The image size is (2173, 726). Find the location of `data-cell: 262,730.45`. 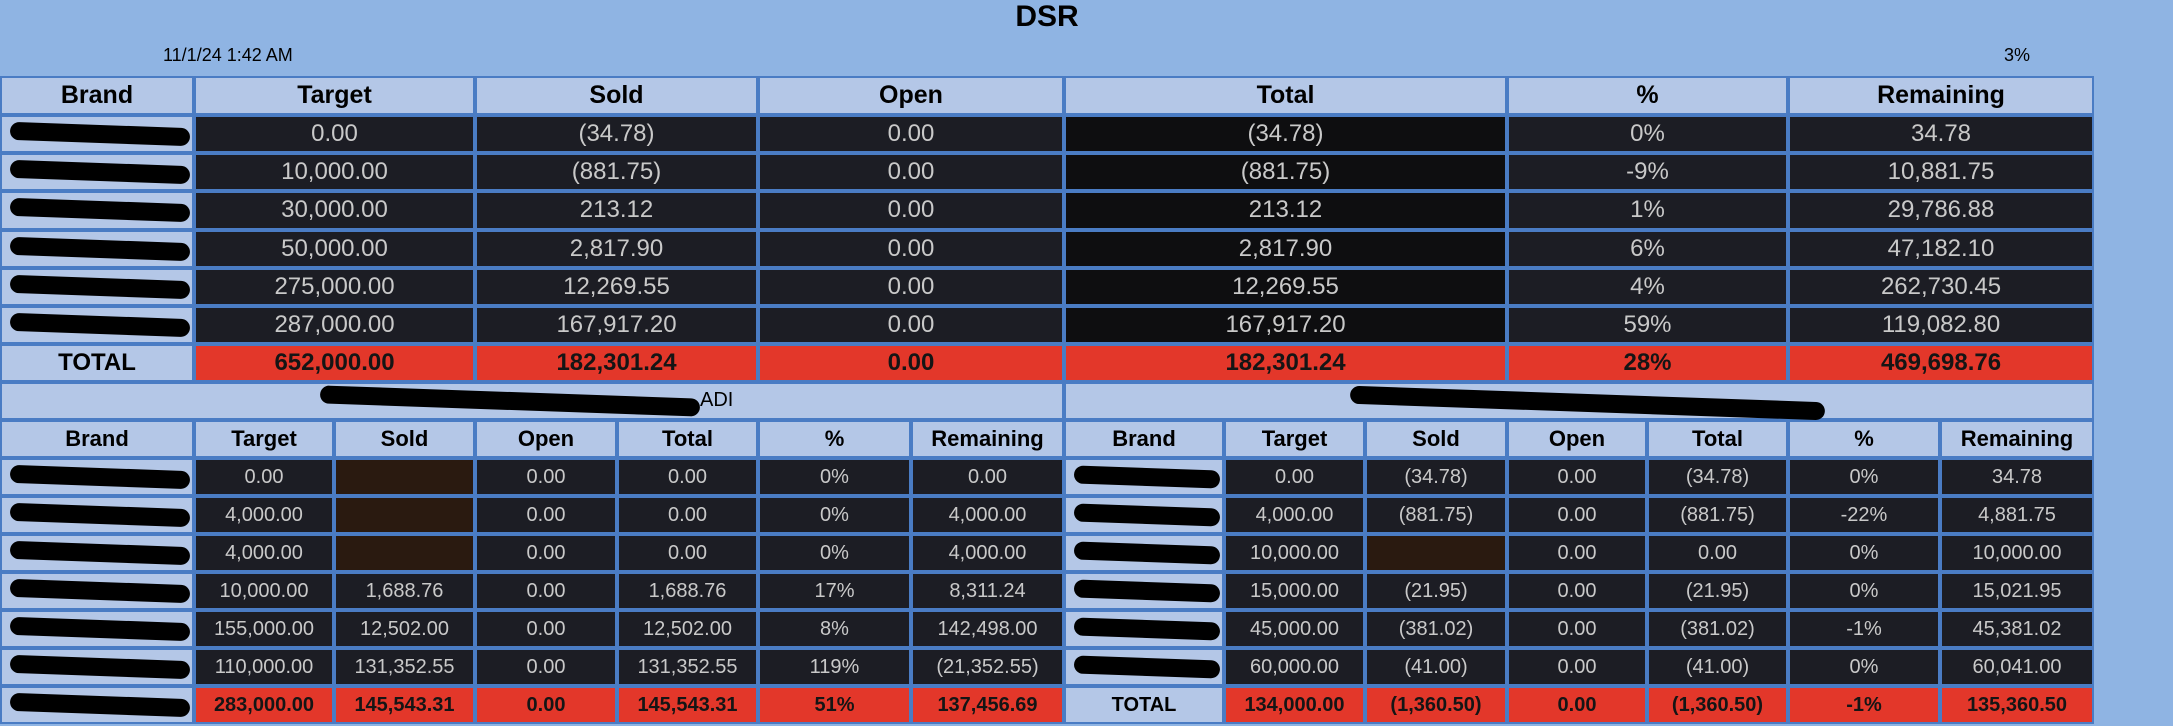

data-cell: 262,730.45 is located at coordinates (1941, 286).